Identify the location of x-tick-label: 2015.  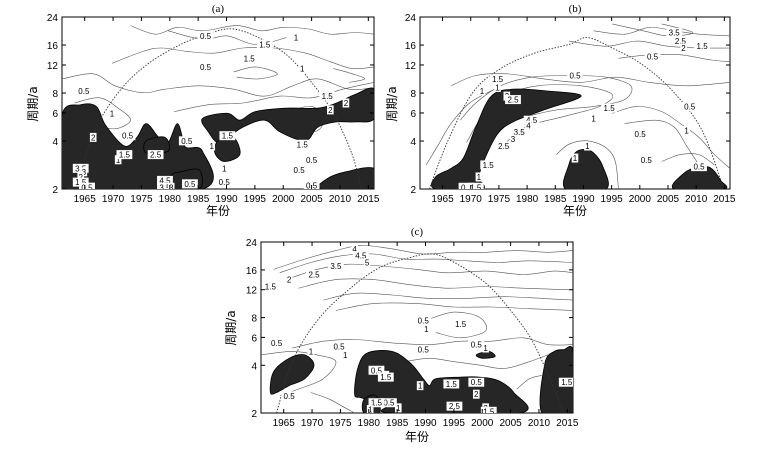
(567, 423).